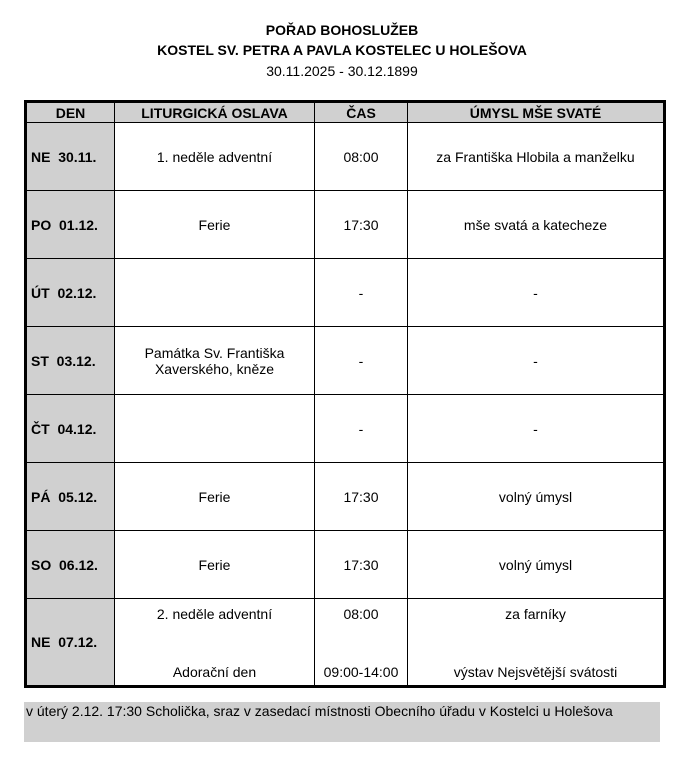 Image resolution: width=684 pixels, height=768 pixels. I want to click on celebration-line: Adorační den, so click(214, 672).